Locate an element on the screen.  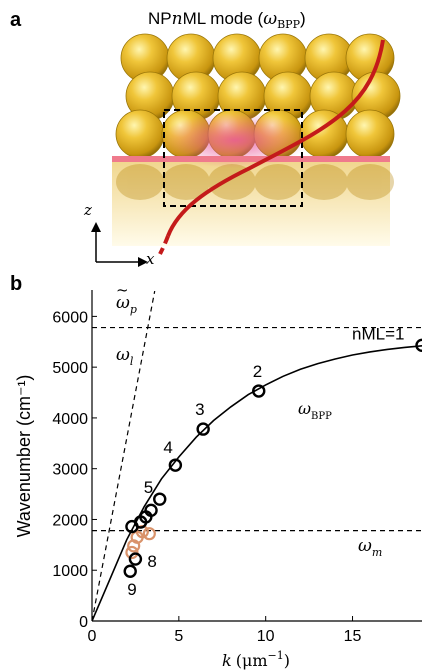
interface-layer is located at coordinates (251, 159).